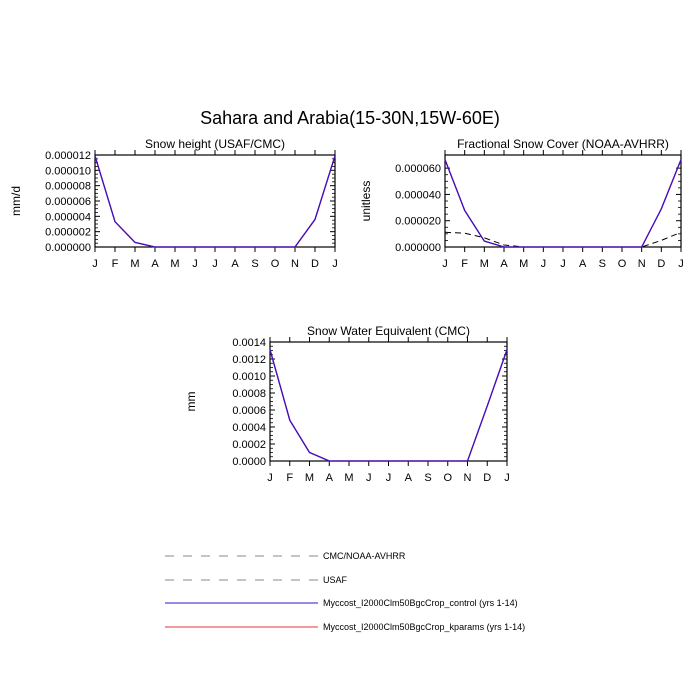  I want to click on chart-title: Snow height (USAF/CMC), so click(215, 144).